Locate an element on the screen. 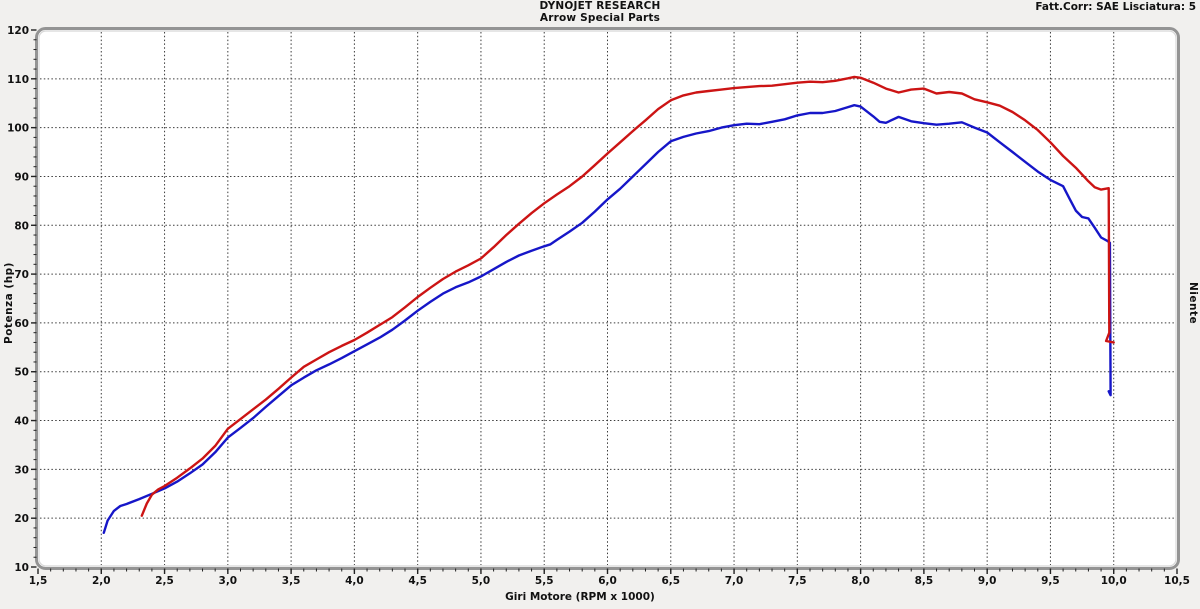 This screenshot has width=1200, height=609. y-tick-label: 90 is located at coordinates (21, 177).